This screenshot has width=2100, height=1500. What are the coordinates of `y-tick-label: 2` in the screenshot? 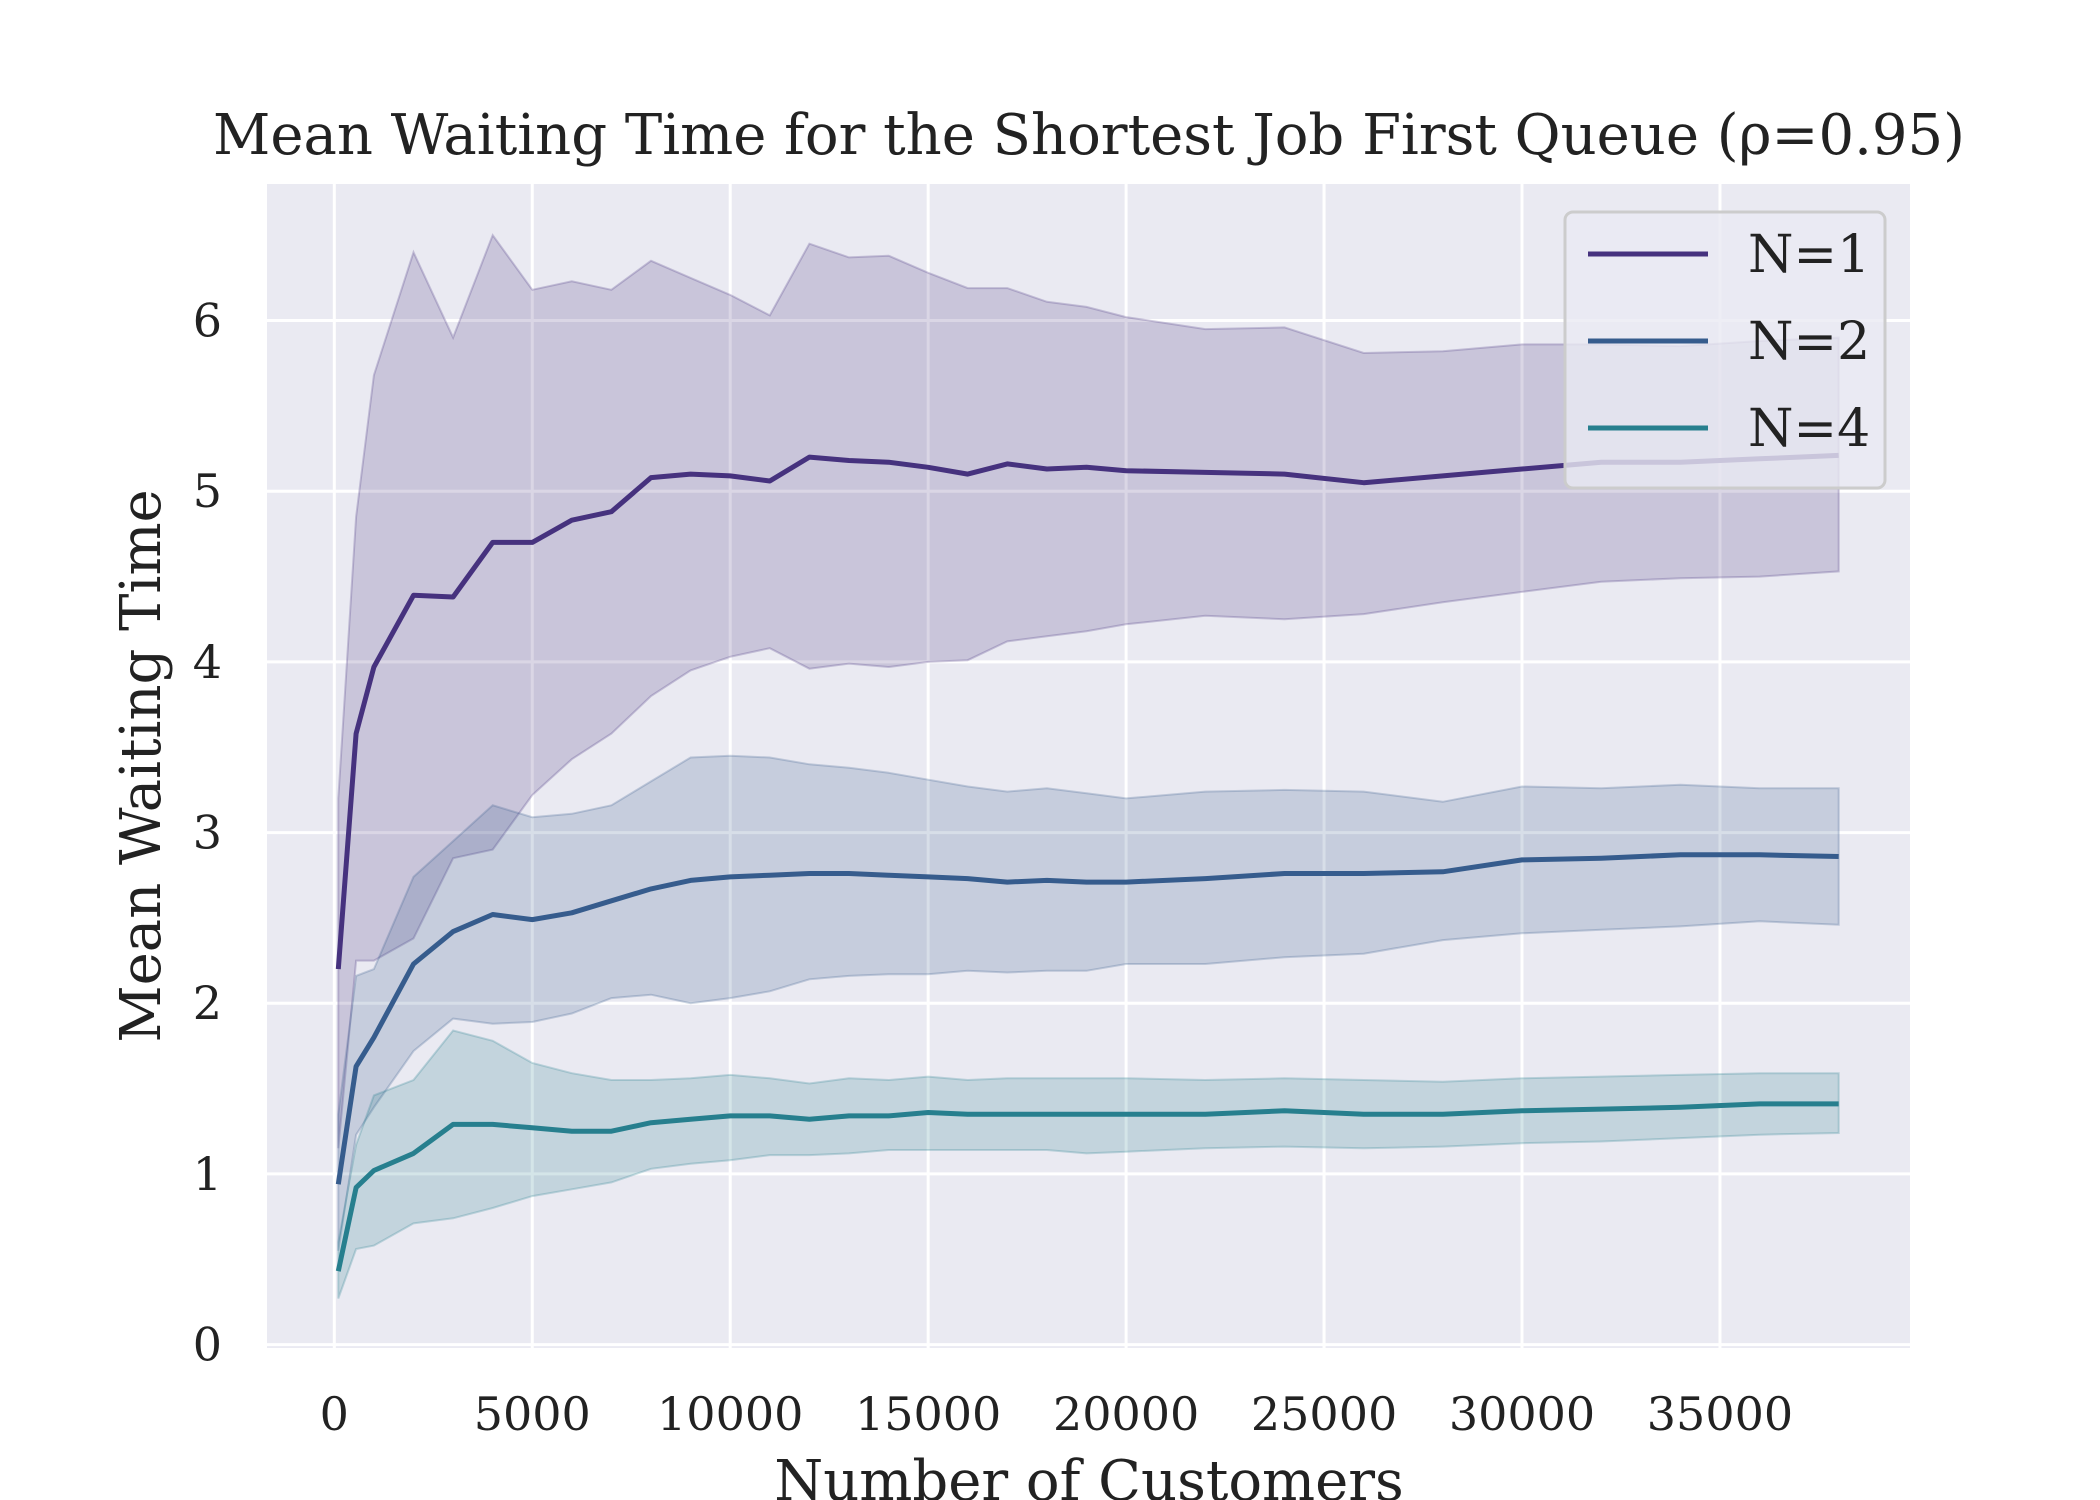 It's located at (207, 1003).